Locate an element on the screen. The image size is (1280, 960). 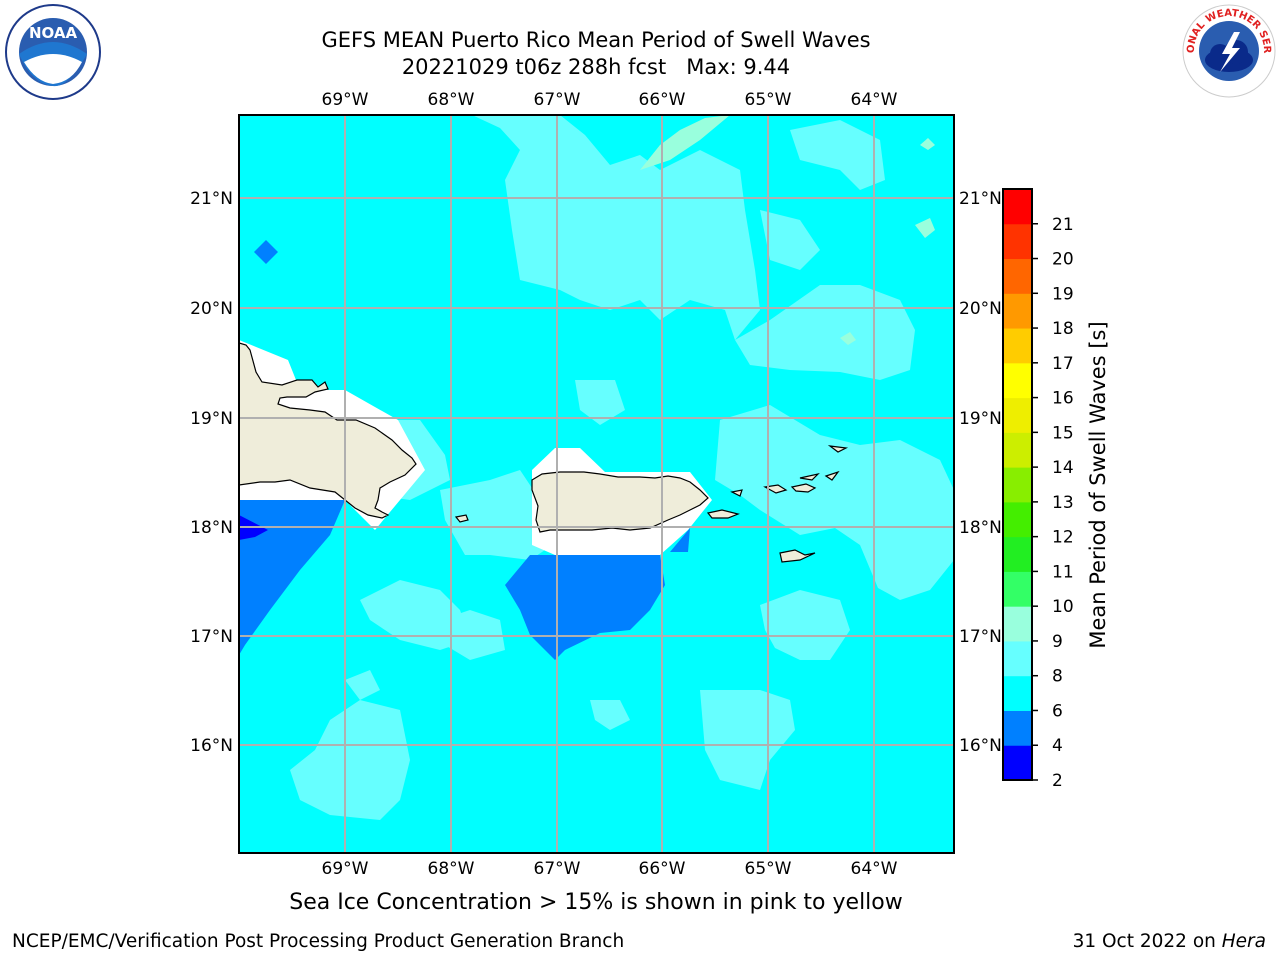
puerto-rico is located at coordinates (620, 502).